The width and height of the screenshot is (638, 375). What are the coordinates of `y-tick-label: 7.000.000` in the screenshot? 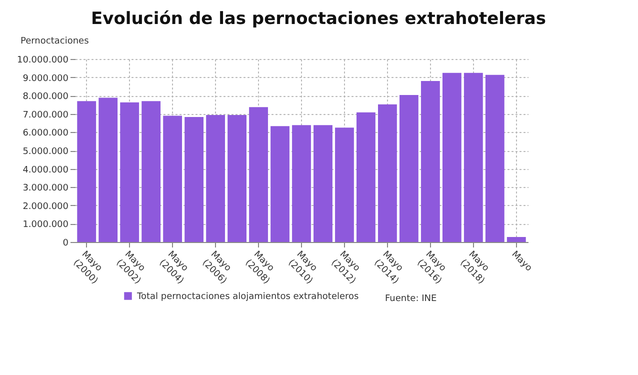 It's located at (45, 115).